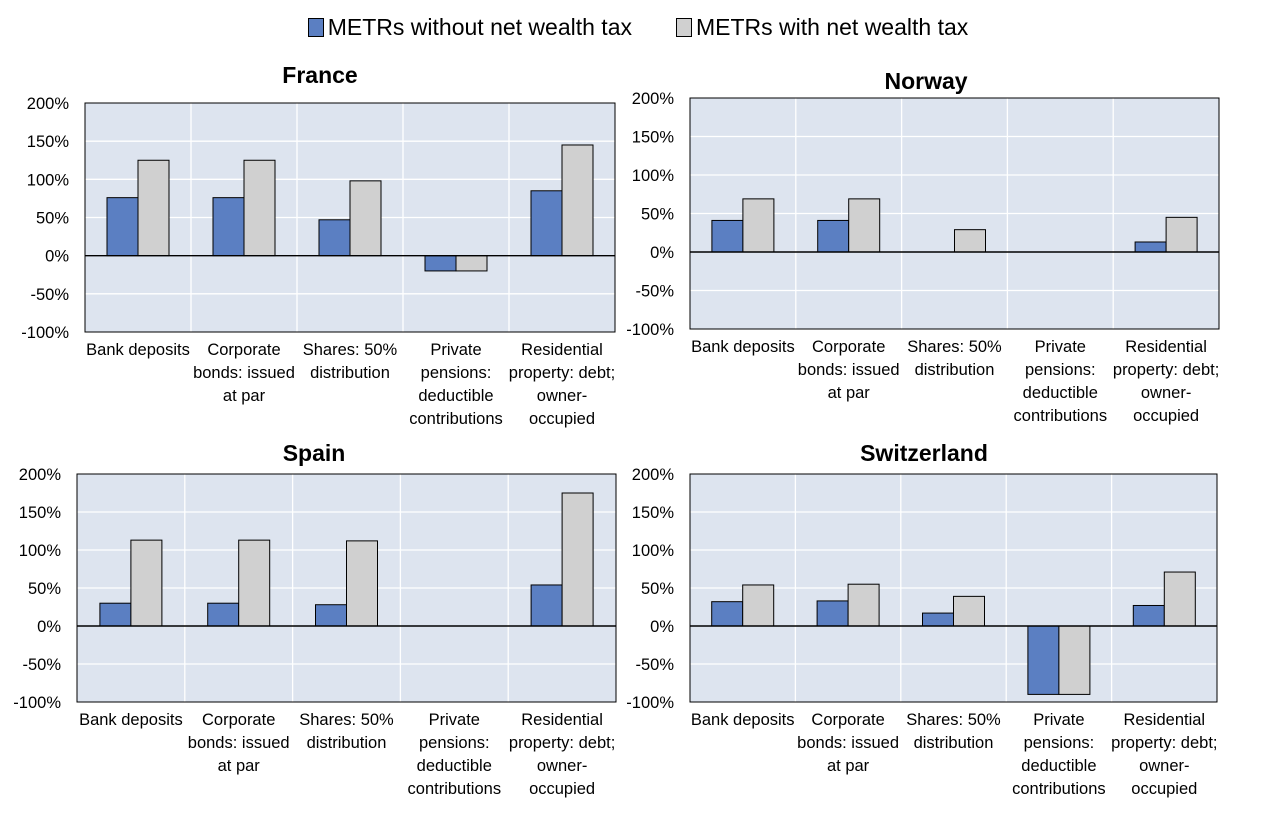 The image size is (1276, 814). Describe the element at coordinates (479, 26) in the screenshot. I see `legend-label-without-tax: METRs without net wealth tax` at that location.